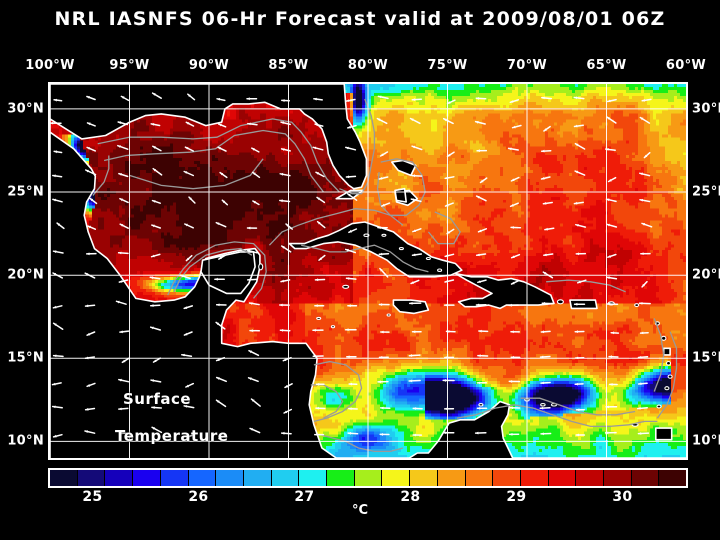 The width and height of the screenshot is (720, 540). What do you see at coordinates (25, 275) in the screenshot?
I see `y-tick-left-20: 20°N` at bounding box center [25, 275].